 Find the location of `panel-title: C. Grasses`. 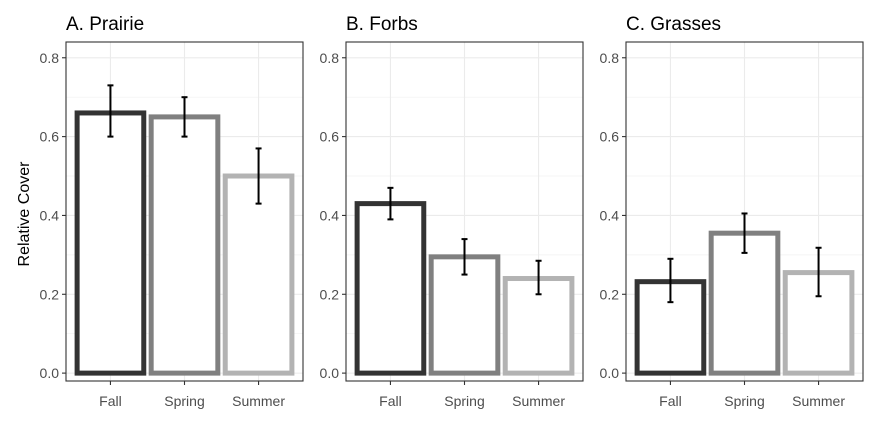

panel-title: C. Grasses is located at coordinates (673, 24).